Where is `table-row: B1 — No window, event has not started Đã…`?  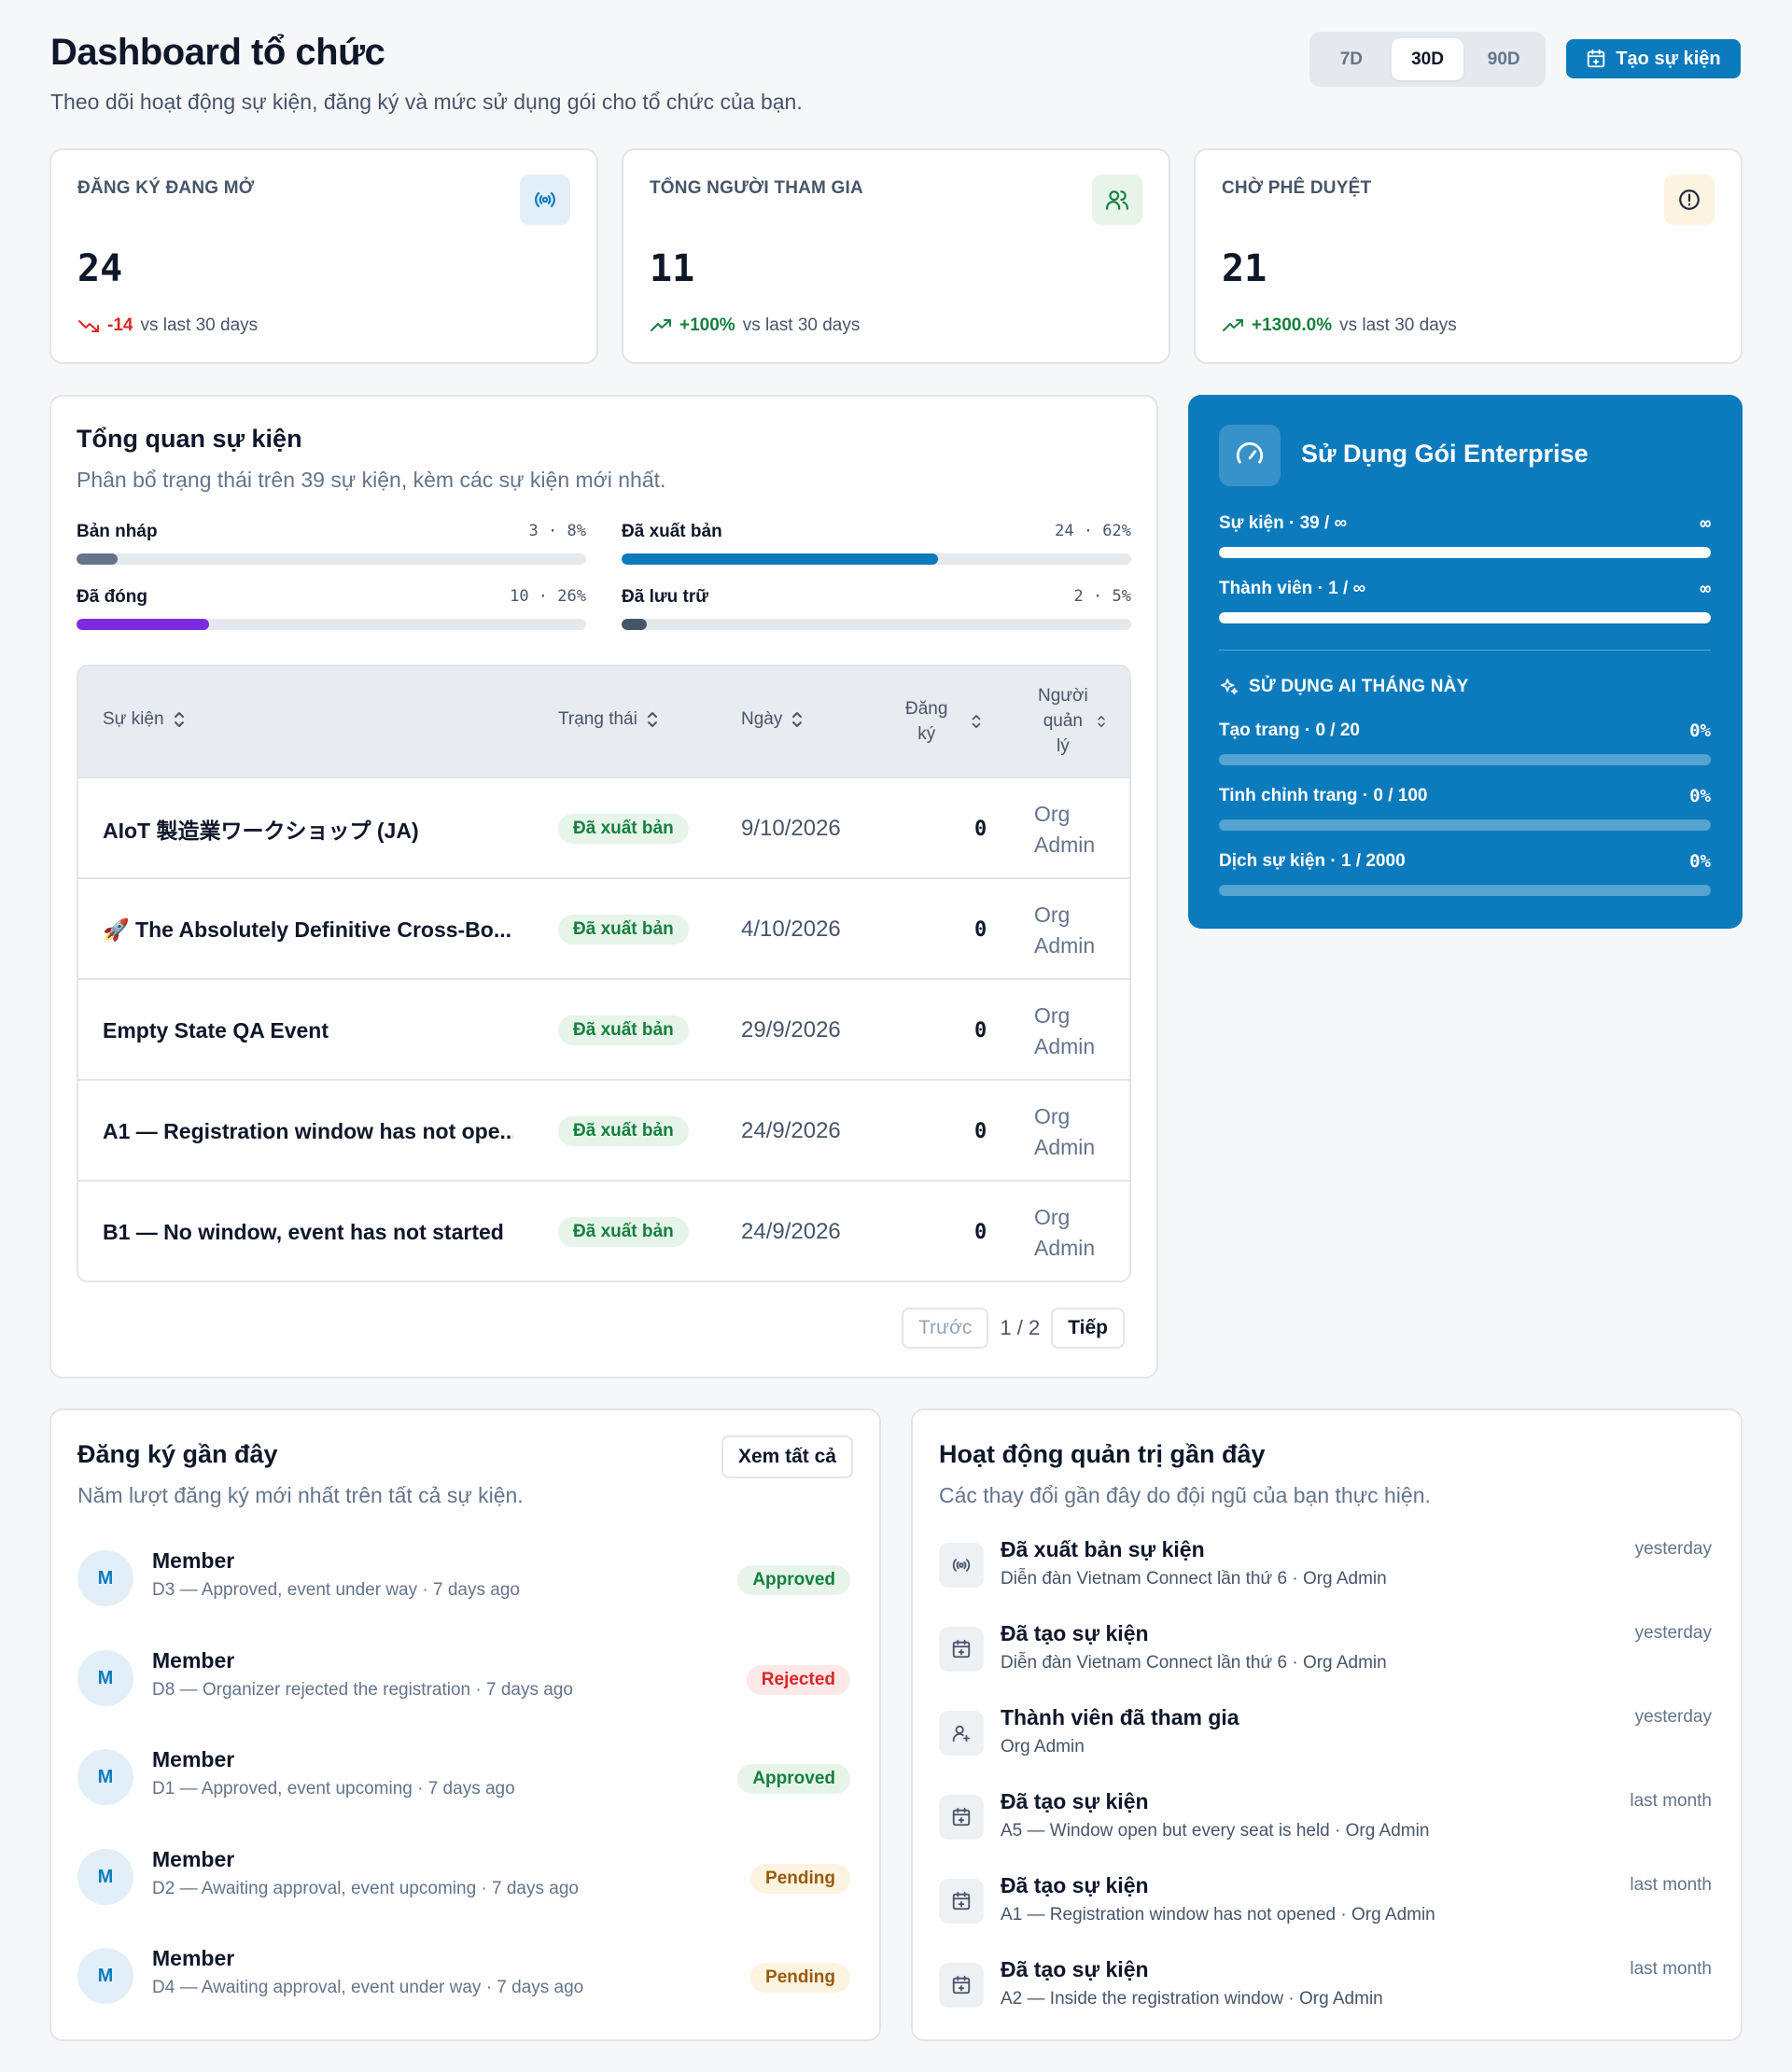
table-row: B1 — No window, event has not started Đã… is located at coordinates (603, 1231).